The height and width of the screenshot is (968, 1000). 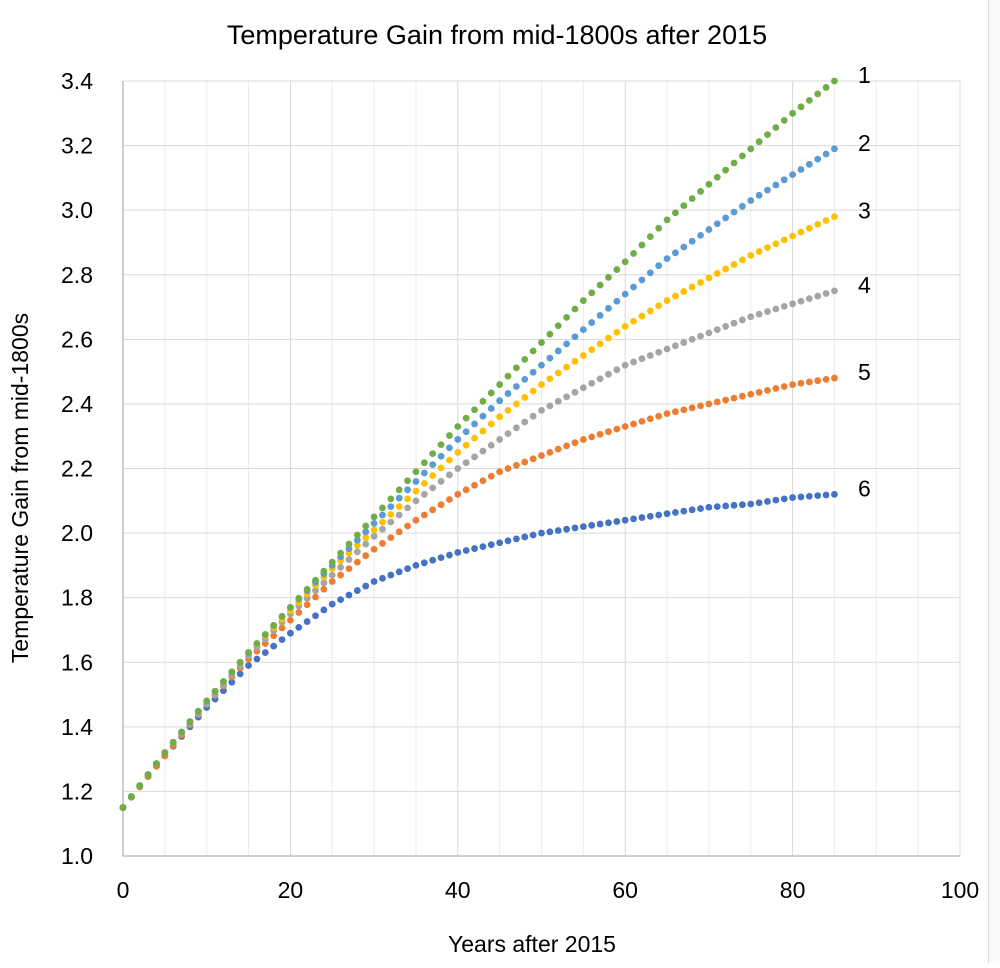 I want to click on y-tick-label: 1.4, so click(x=77, y=727).